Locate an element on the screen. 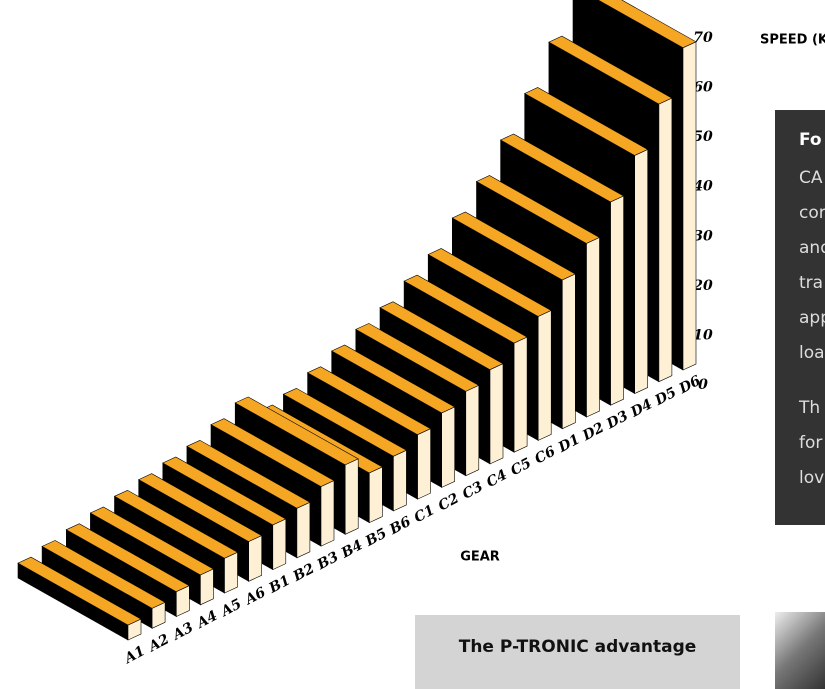 The height and width of the screenshot is (689, 825). panel-line: Th is located at coordinates (810, 408).